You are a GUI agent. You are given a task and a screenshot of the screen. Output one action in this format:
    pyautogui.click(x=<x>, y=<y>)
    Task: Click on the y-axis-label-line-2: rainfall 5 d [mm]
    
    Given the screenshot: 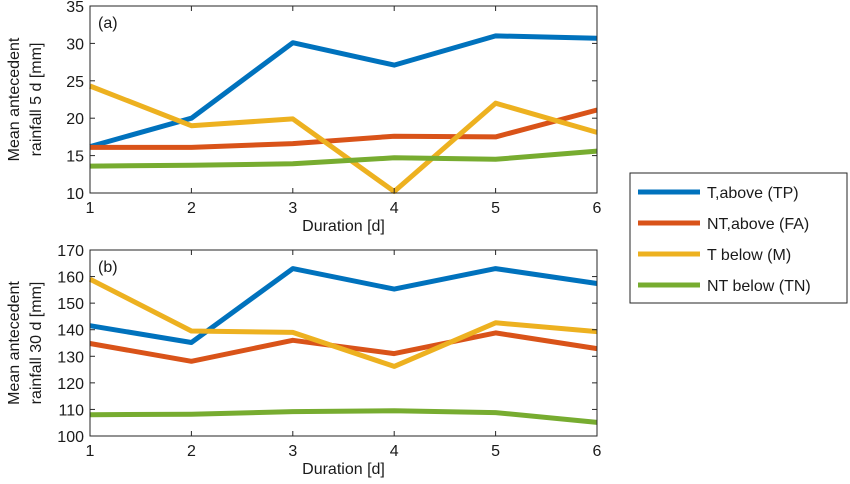 What is the action you would take?
    pyautogui.click(x=36, y=100)
    